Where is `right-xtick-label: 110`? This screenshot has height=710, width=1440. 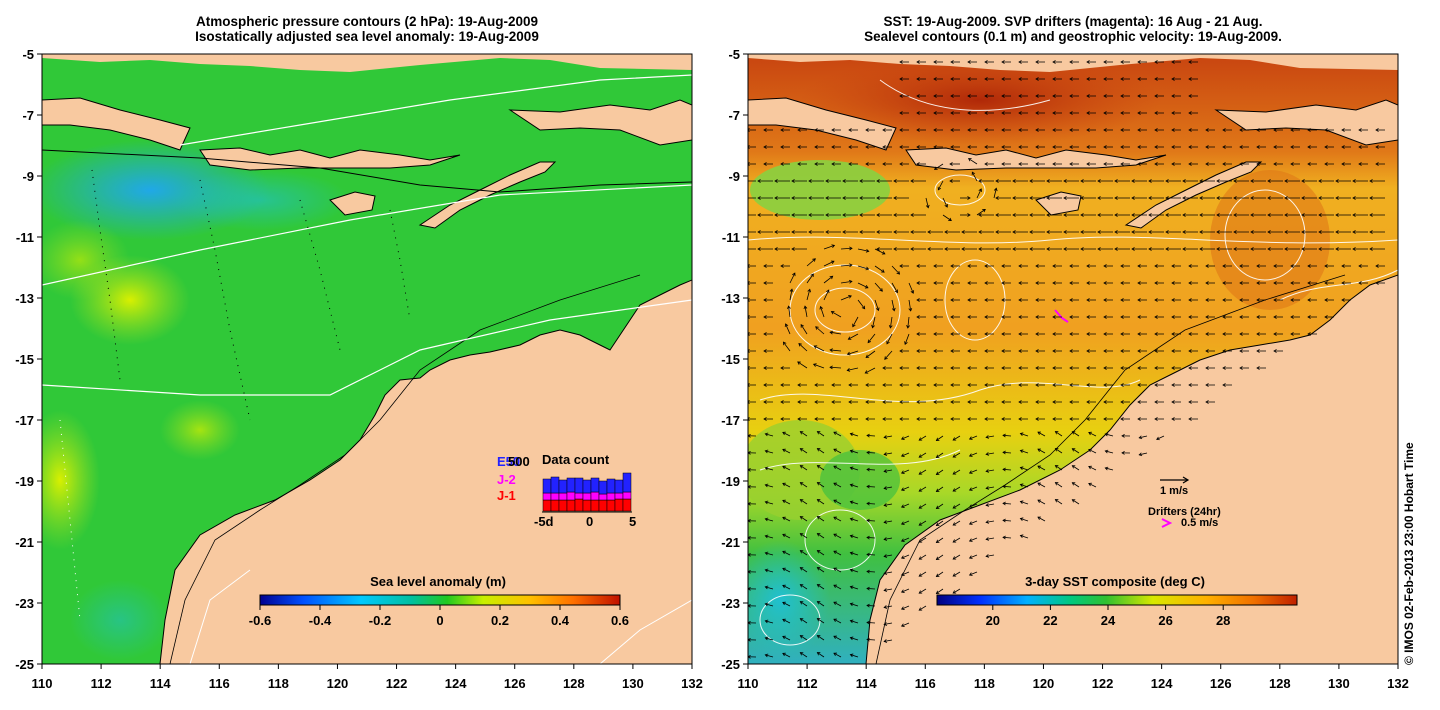
right-xtick-label: 110 is located at coordinates (748, 683).